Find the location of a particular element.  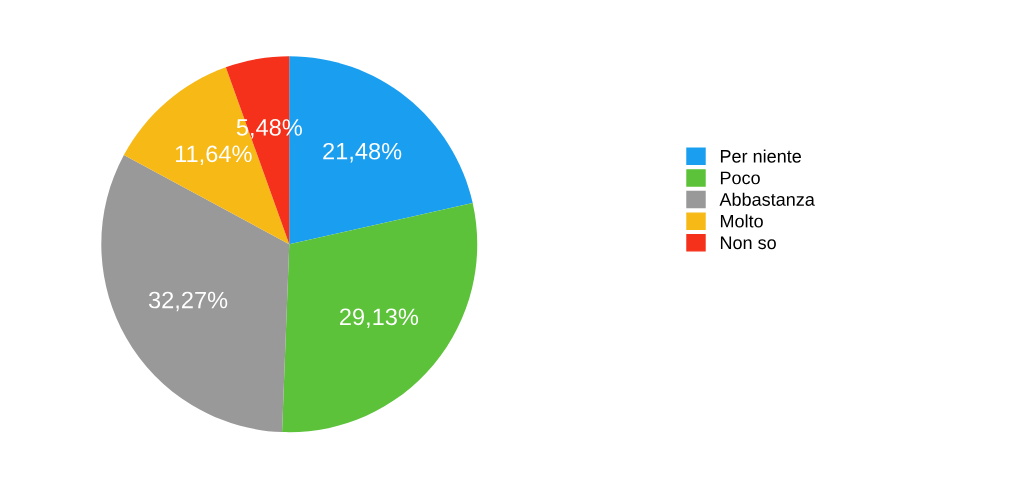

data-label: 32,27% is located at coordinates (188, 301).